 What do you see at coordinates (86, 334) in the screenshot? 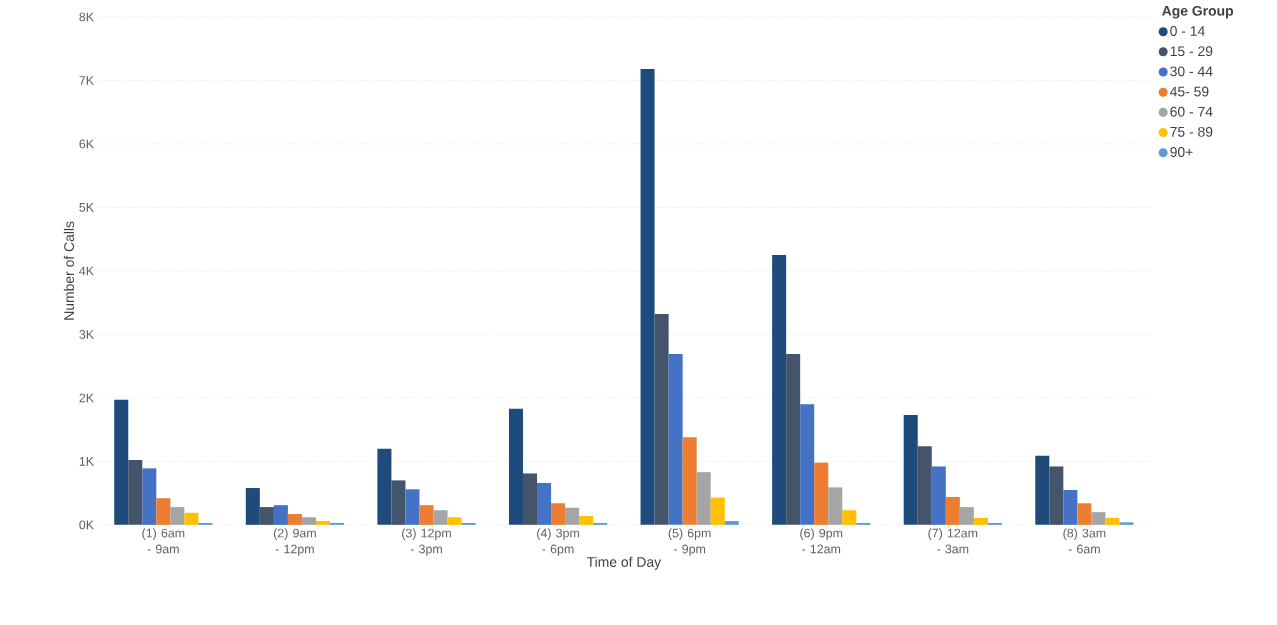
I see `y-tick-label: 3K` at bounding box center [86, 334].